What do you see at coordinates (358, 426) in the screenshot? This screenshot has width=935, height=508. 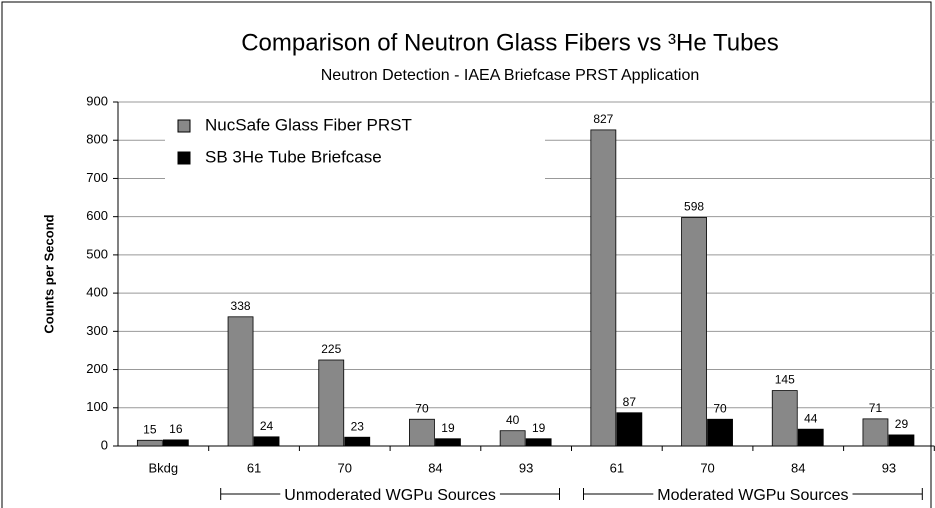 I see `data-label: 23` at bounding box center [358, 426].